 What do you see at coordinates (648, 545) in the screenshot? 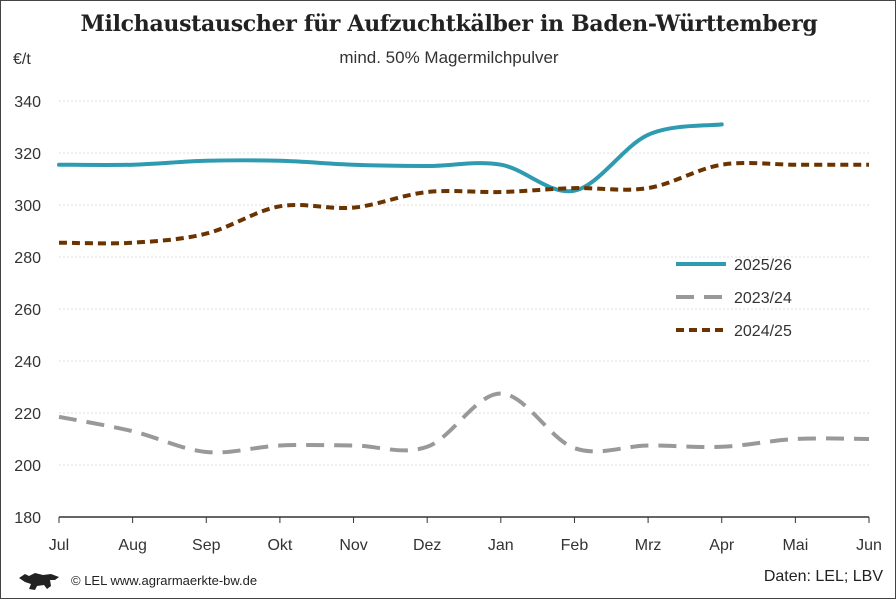
I see `x-tick-label: Mrz` at bounding box center [648, 545].